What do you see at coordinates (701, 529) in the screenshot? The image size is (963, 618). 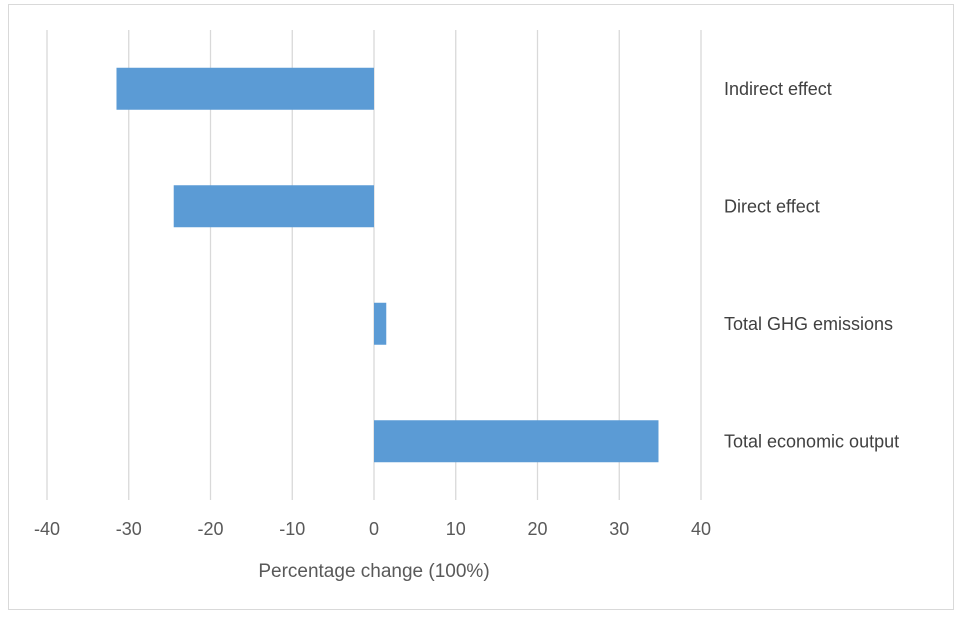 I see `x-tick-label: 40` at bounding box center [701, 529].